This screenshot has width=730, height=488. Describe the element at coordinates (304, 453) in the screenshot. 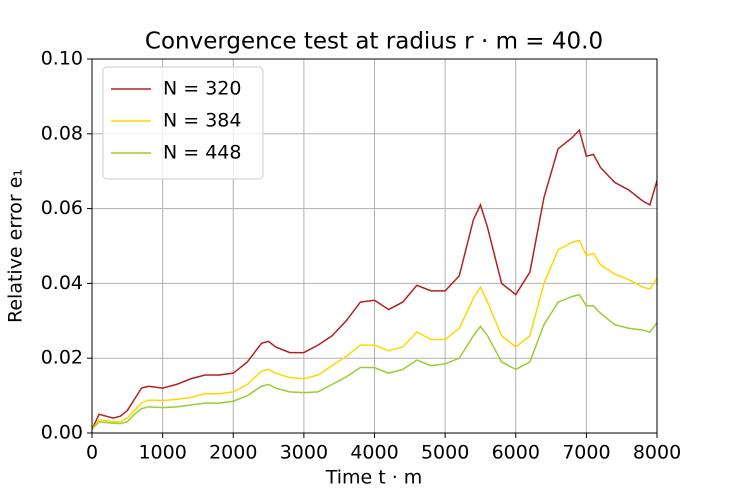

I see `x-tick-label: 3000` at that location.